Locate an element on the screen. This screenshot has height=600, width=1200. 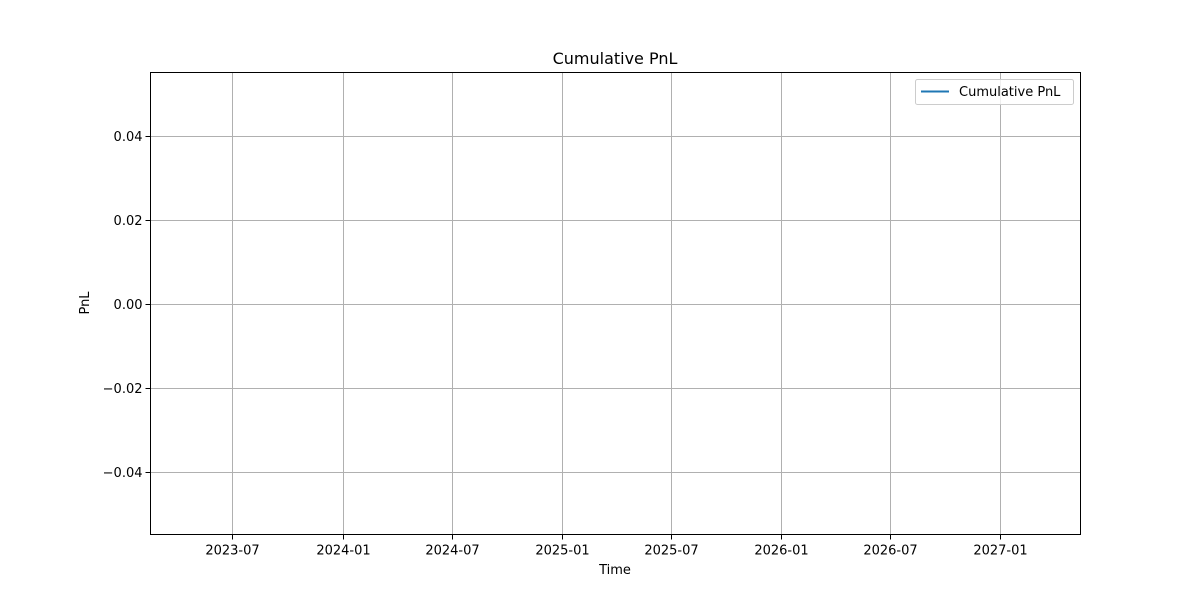
legend-box is located at coordinates (994, 92).